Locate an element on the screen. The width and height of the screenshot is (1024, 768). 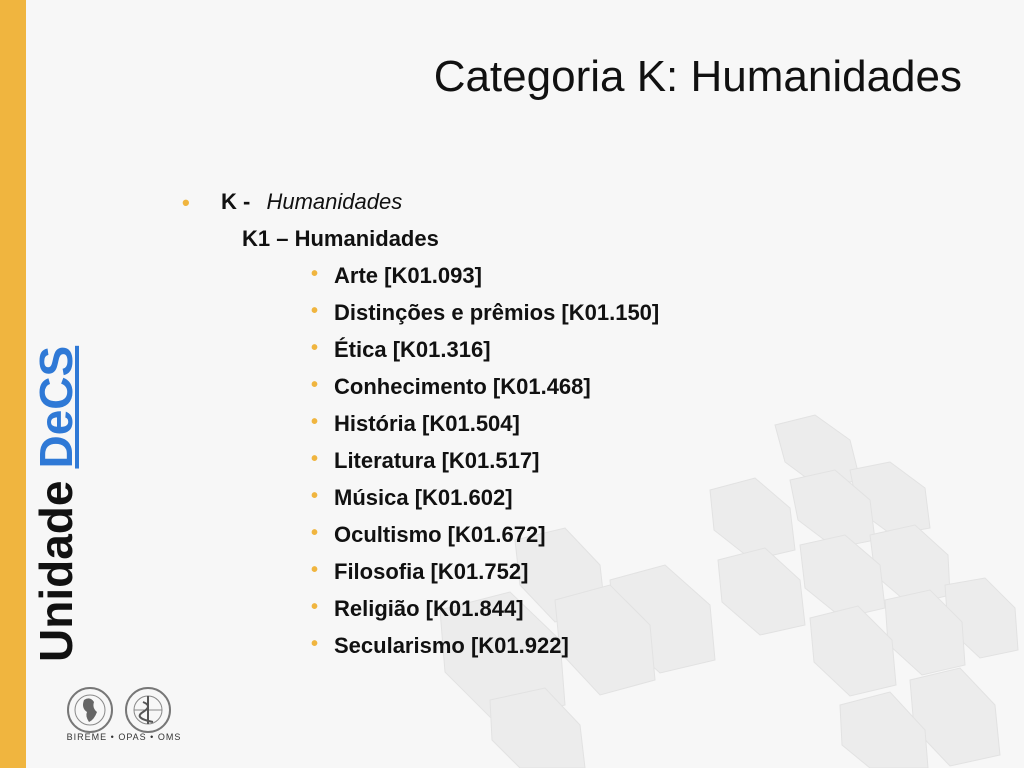
level1-heading: K - Humanidades is located at coordinates (311, 202).